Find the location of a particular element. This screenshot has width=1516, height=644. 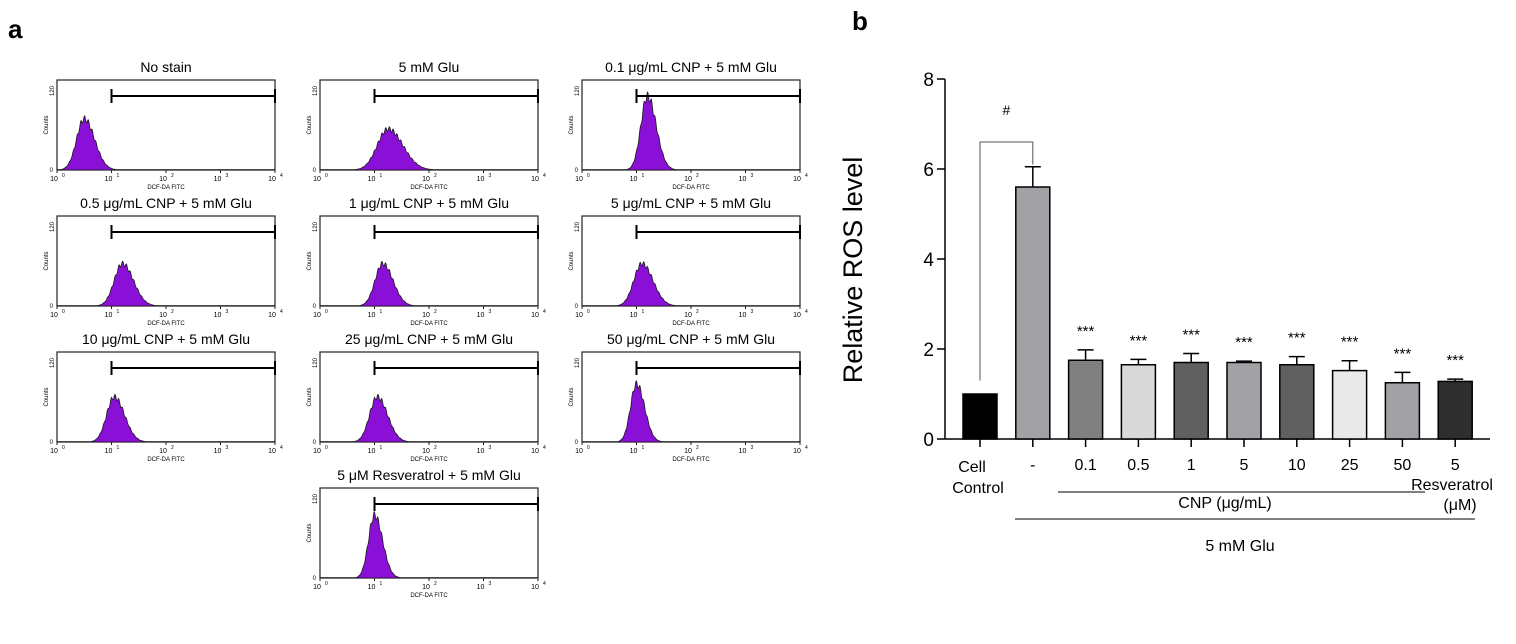

panel-label-b: b is located at coordinates (860, 21).